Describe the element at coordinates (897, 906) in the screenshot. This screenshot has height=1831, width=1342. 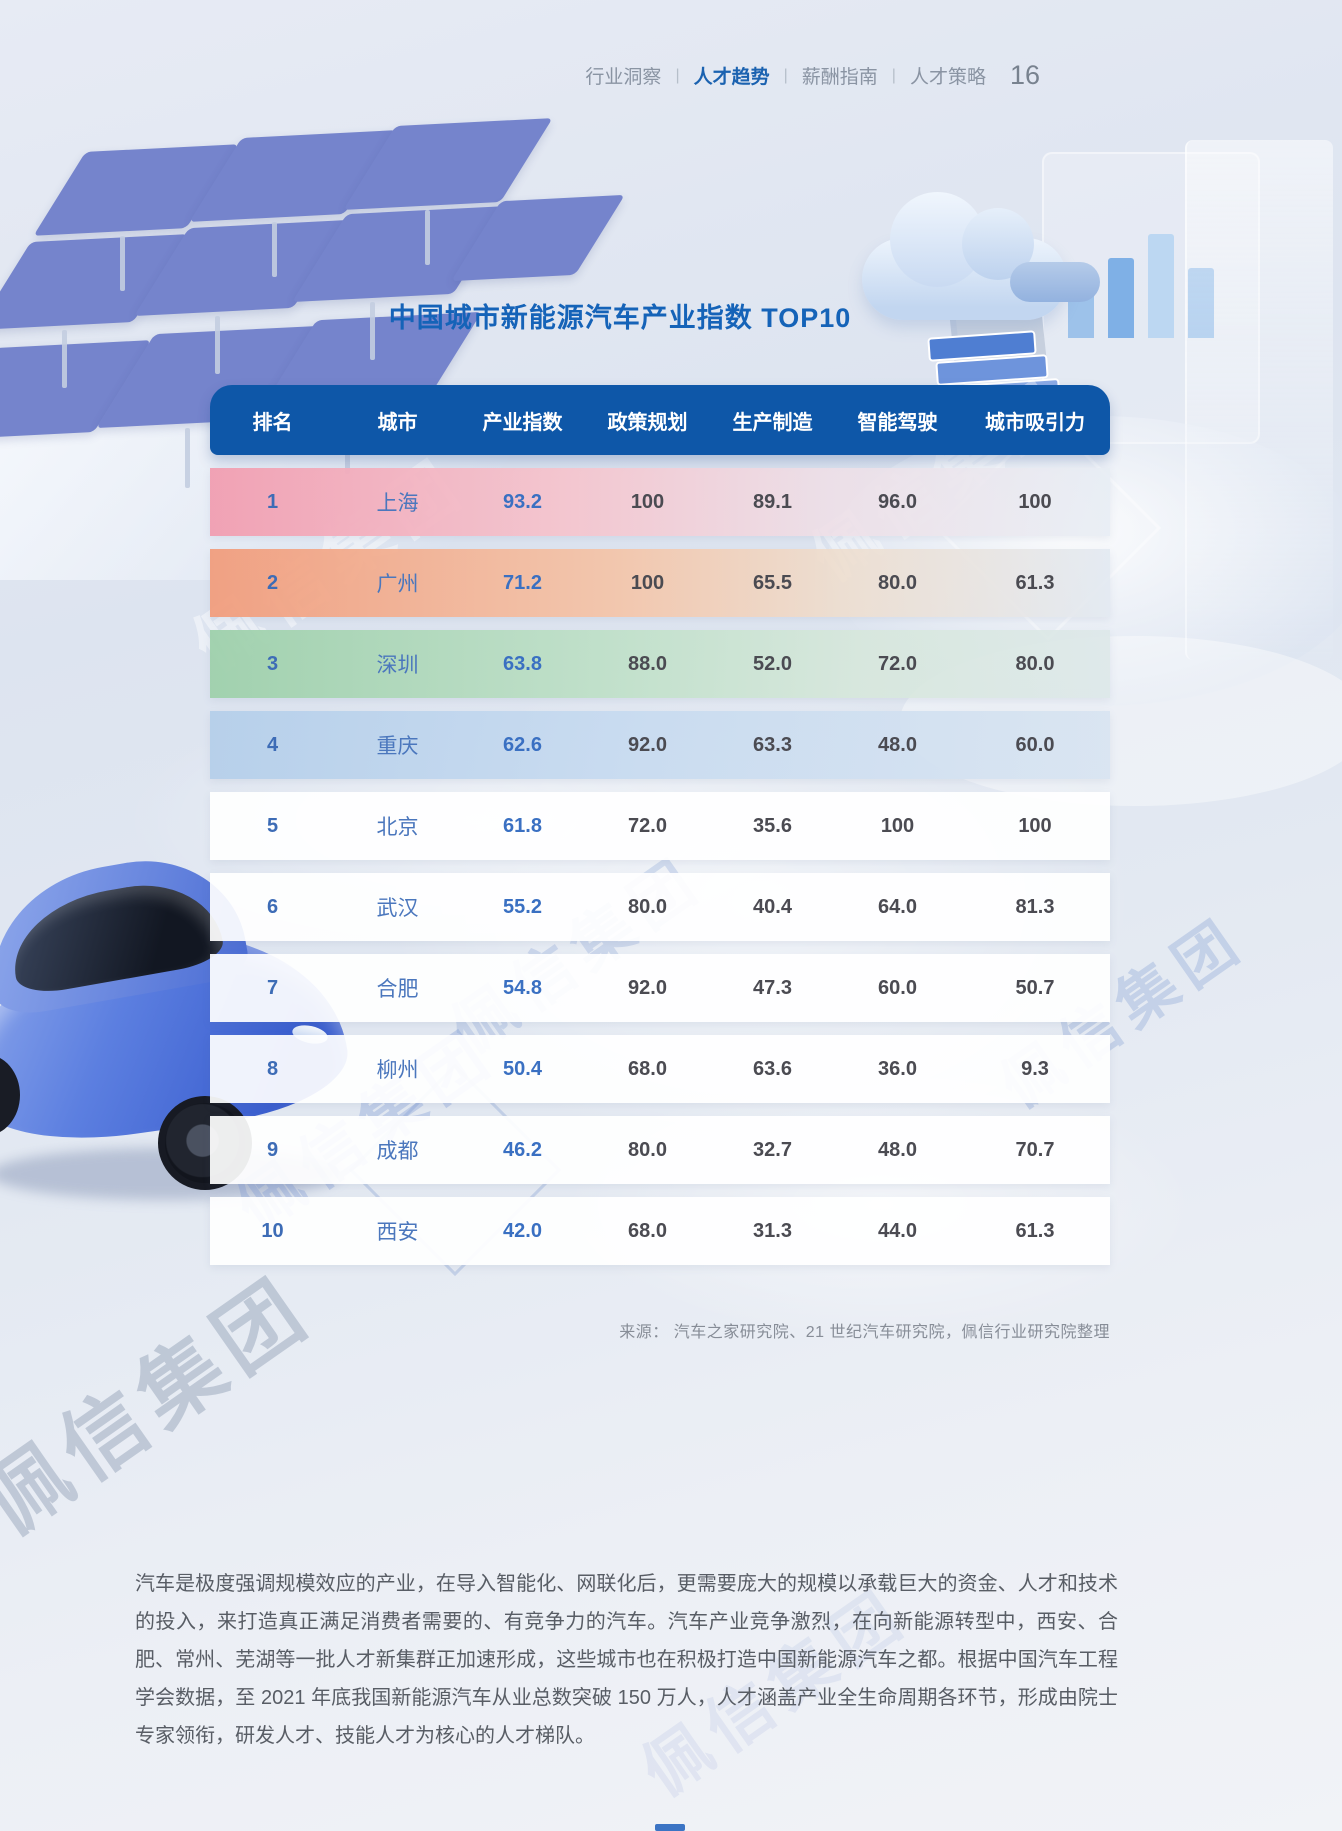
I see `driving-cell: 64.0` at that location.